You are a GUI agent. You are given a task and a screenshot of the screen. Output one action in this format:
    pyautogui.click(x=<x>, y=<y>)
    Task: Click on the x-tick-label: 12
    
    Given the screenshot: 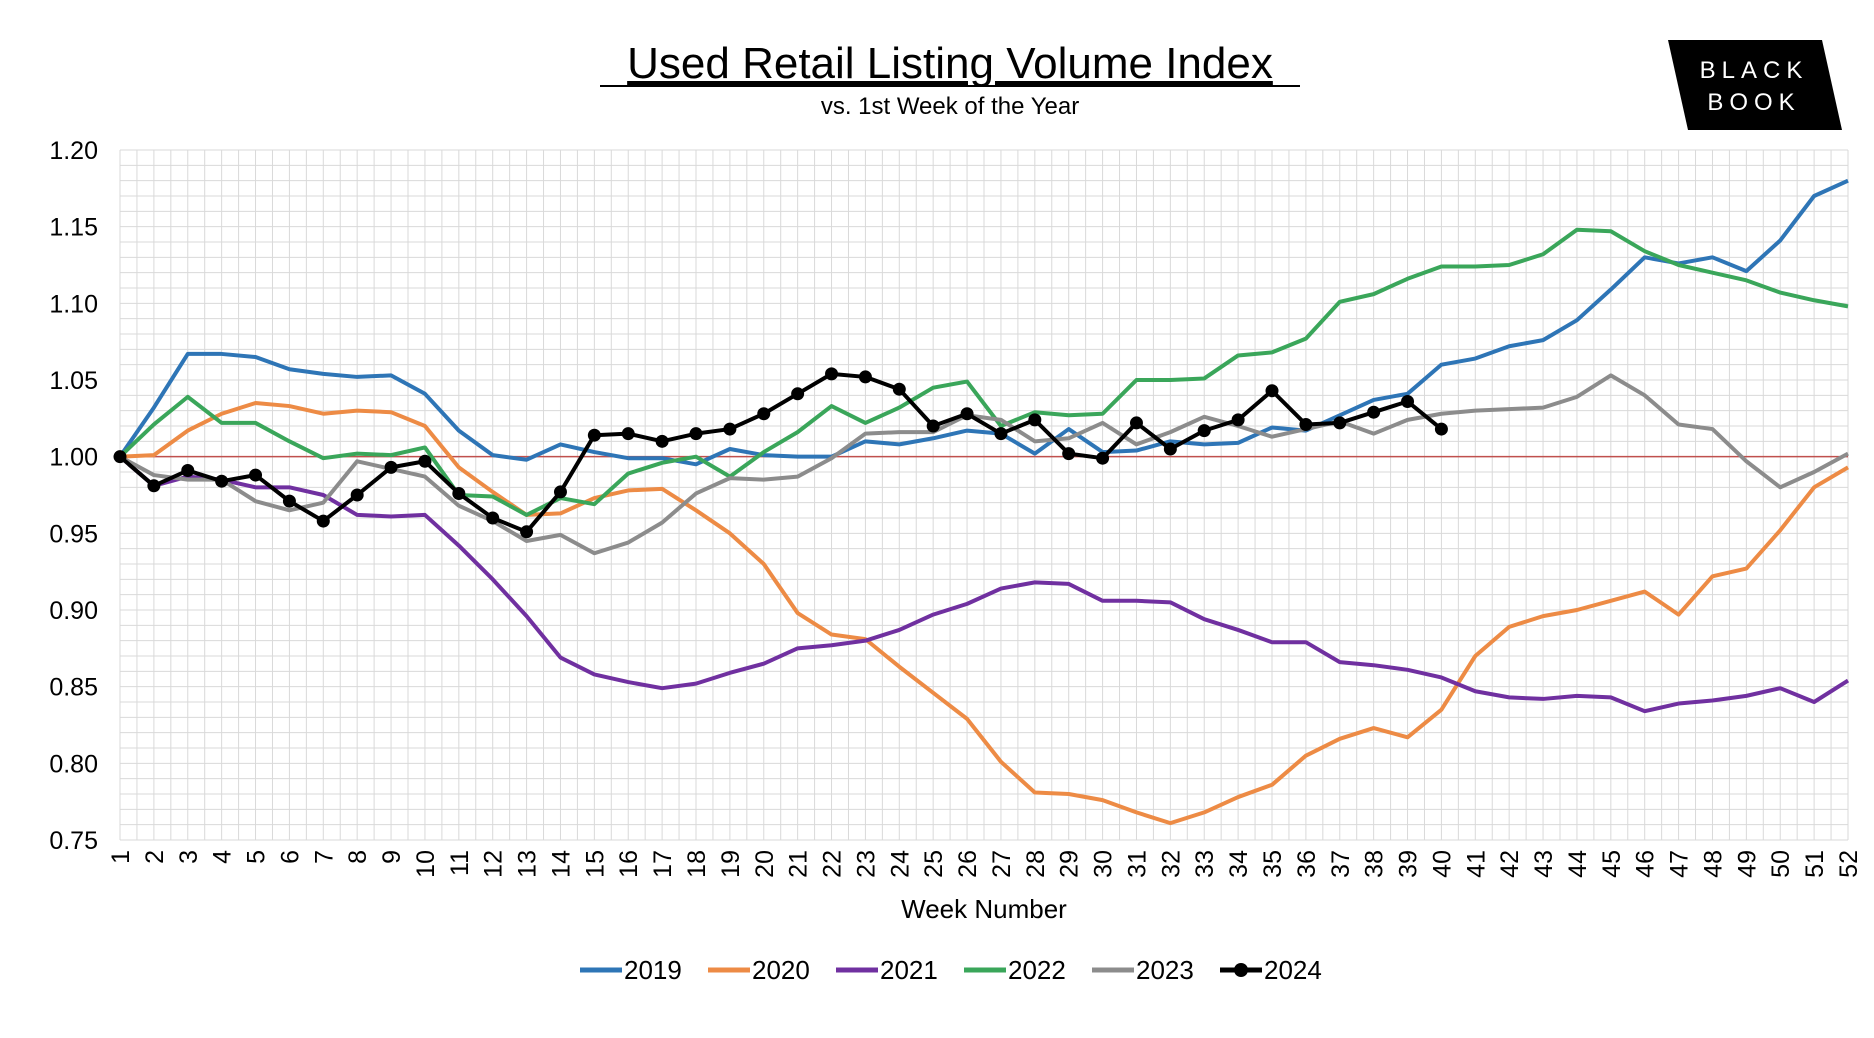 What is the action you would take?
    pyautogui.click(x=494, y=864)
    